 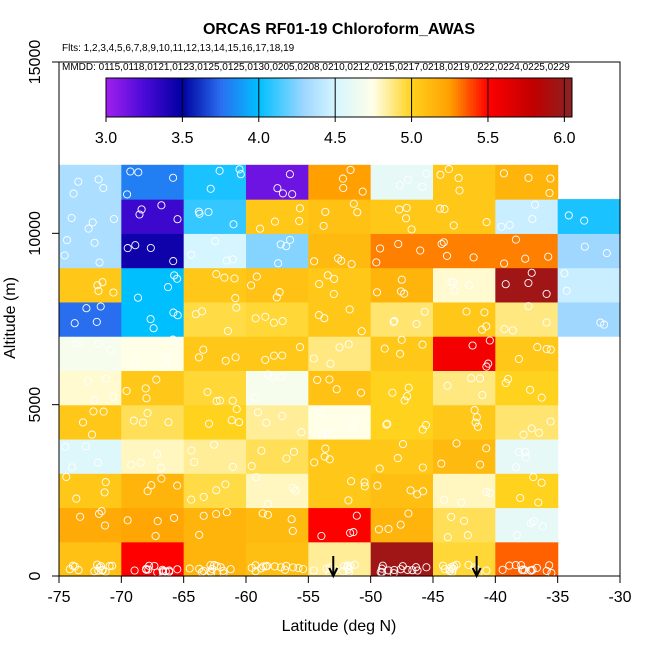 I want to click on y-tick-label: 5000, so click(x=35, y=405).